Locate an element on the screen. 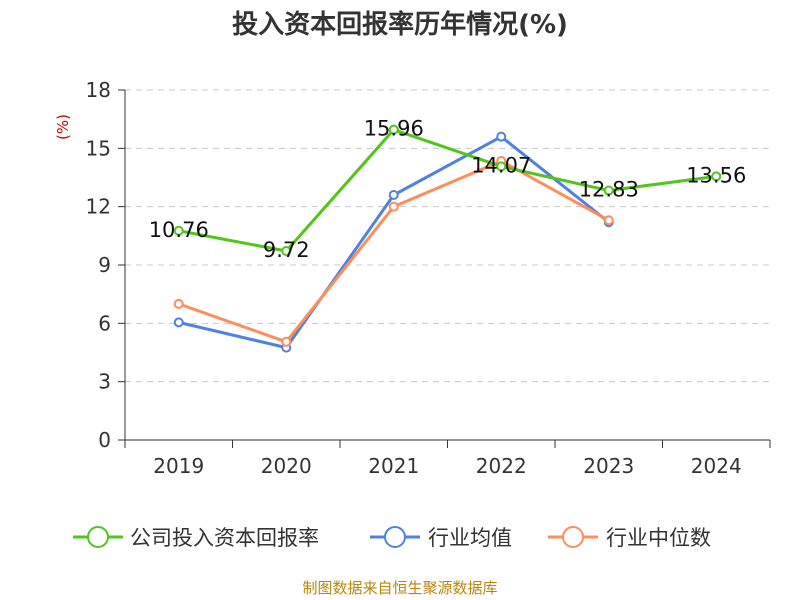  data-label: 14.07 is located at coordinates (501, 165).